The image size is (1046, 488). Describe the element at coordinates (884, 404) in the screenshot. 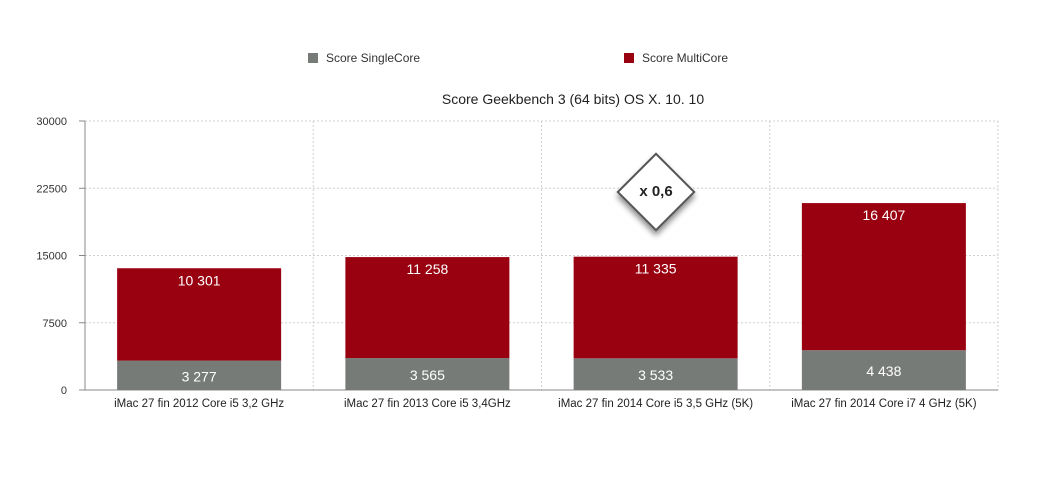

I see `x-tick-label: iMac 27 fin 2014 Core i7 4 GHz (5K)` at that location.